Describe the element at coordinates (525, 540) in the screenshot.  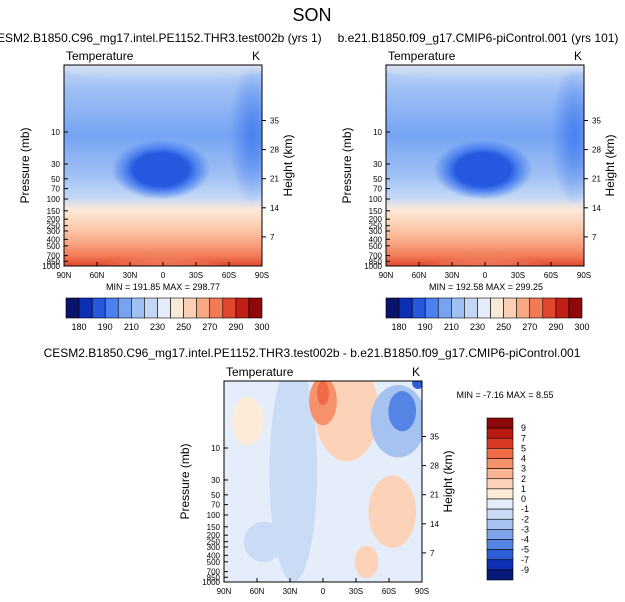
I see `colorbar-label: -4` at that location.